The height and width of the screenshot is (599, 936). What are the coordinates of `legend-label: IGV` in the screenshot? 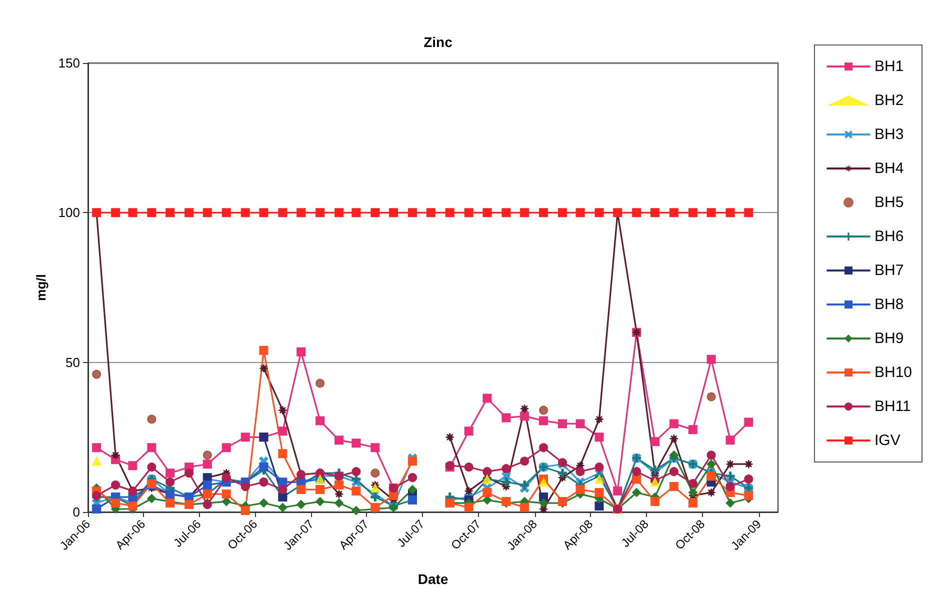 It's located at (887, 440).